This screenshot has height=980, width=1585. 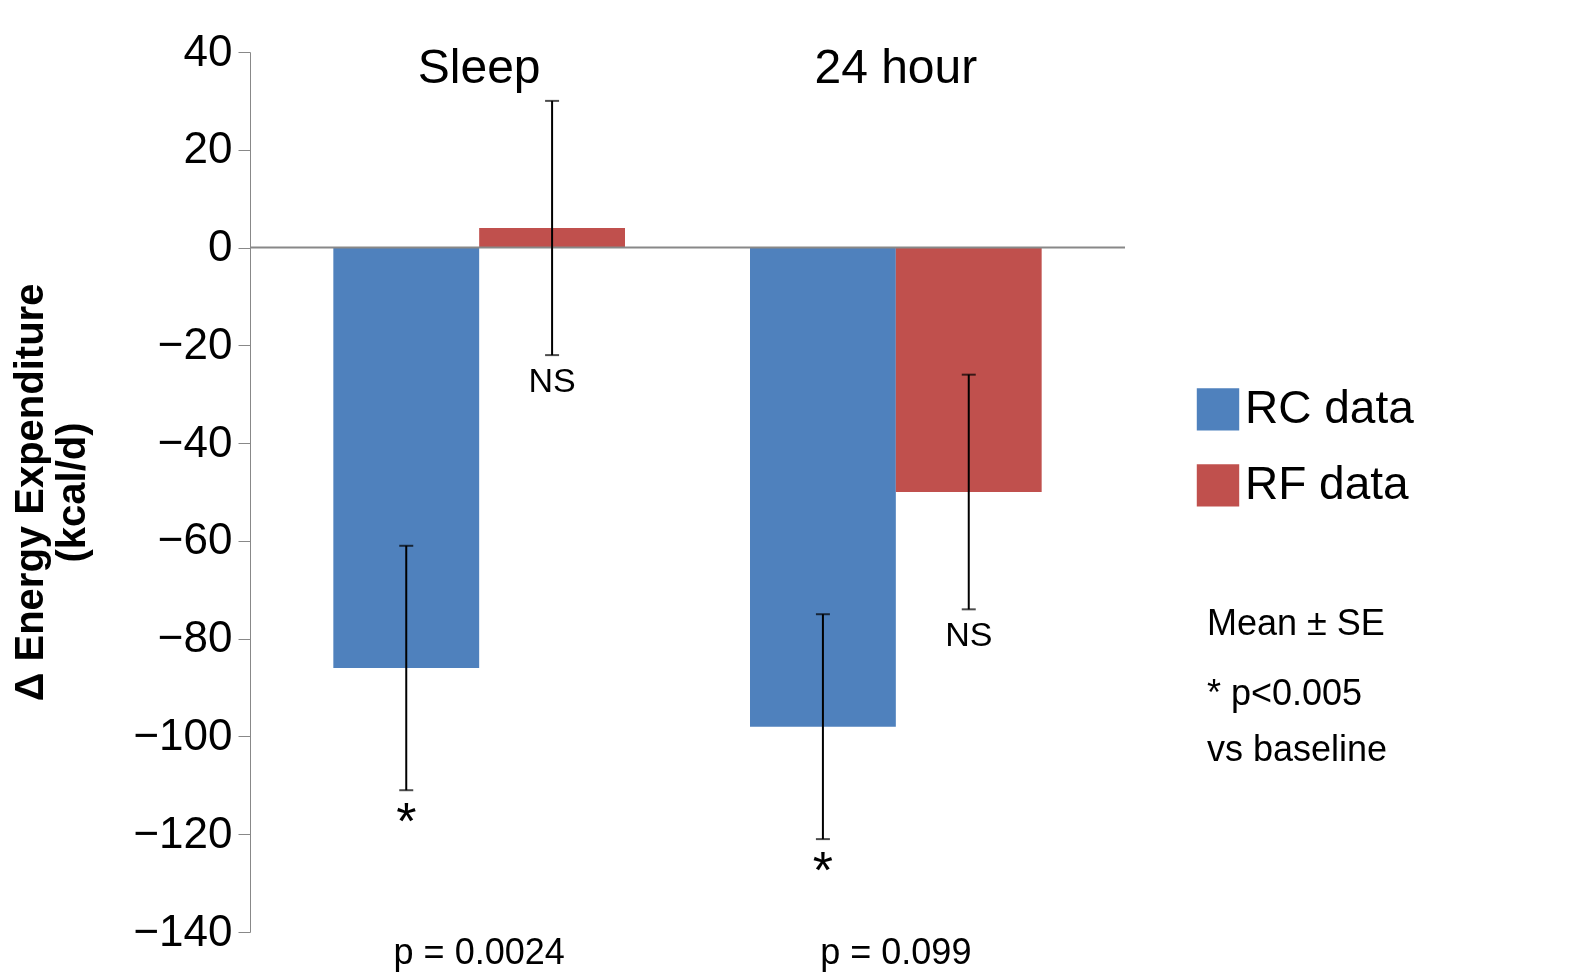 What do you see at coordinates (195, 539) in the screenshot?
I see `y-tick-label: −60` at bounding box center [195, 539].